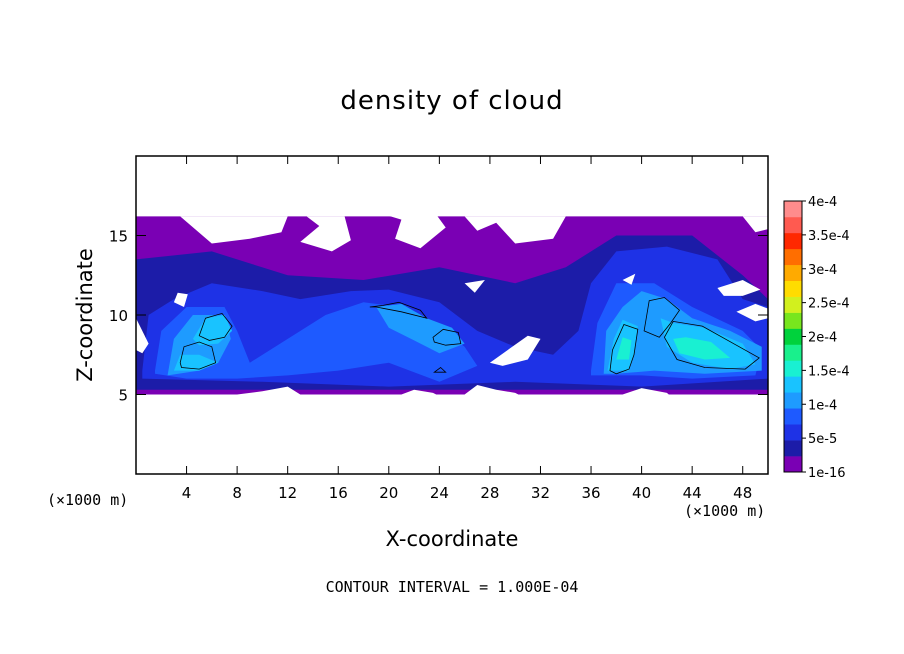  I want to click on colorbar-label: 1.5e-4, so click(829, 371).